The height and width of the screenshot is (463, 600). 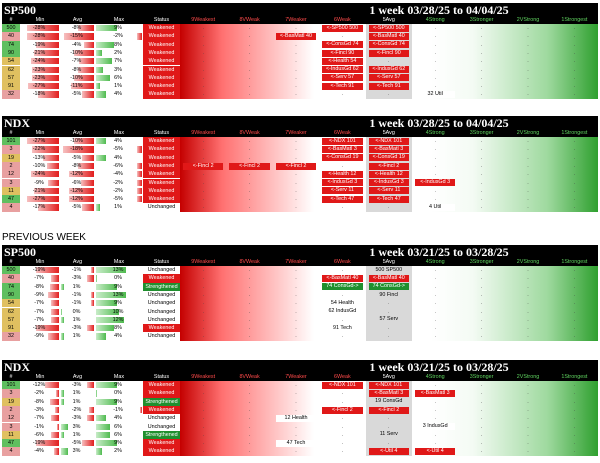 I want to click on member-count: 47, so click(x=11, y=443).